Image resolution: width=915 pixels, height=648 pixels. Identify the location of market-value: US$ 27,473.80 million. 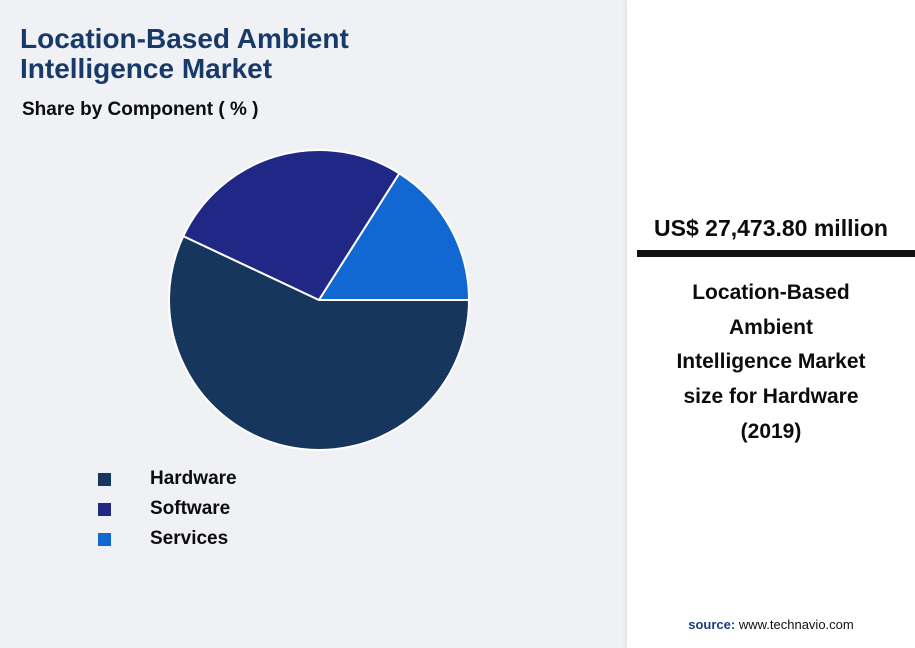
(771, 228).